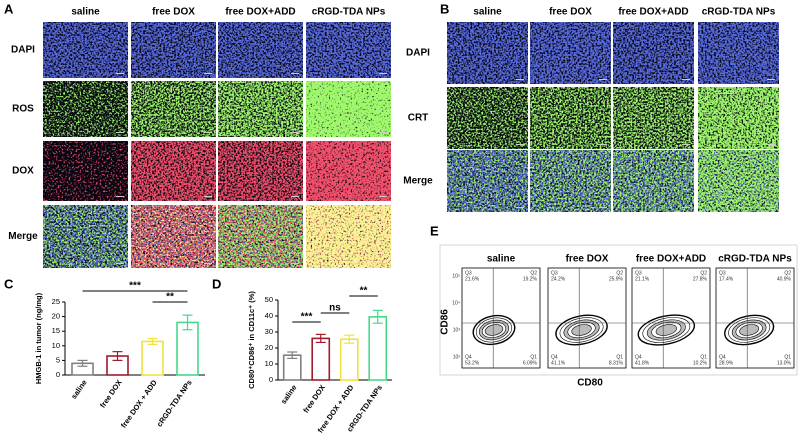 Image resolution: width=800 pixels, height=437 pixels. Describe the element at coordinates (671, 259) in the screenshot. I see `plot-title: free DOX+ADD` at that location.